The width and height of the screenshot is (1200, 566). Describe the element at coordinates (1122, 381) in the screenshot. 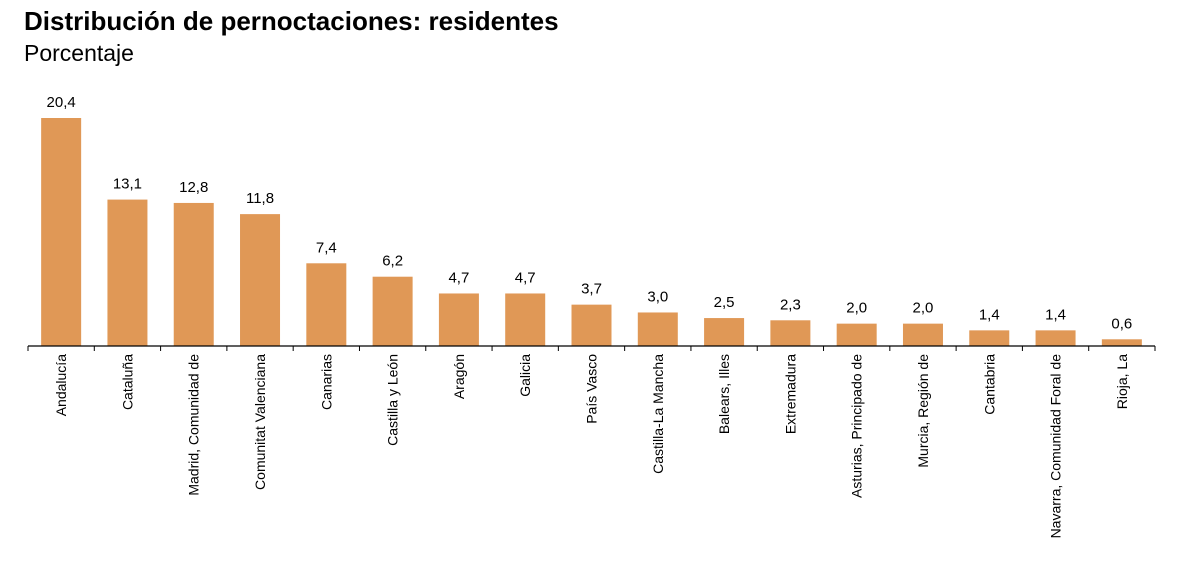

I see `category-label: Rioja, La` at that location.